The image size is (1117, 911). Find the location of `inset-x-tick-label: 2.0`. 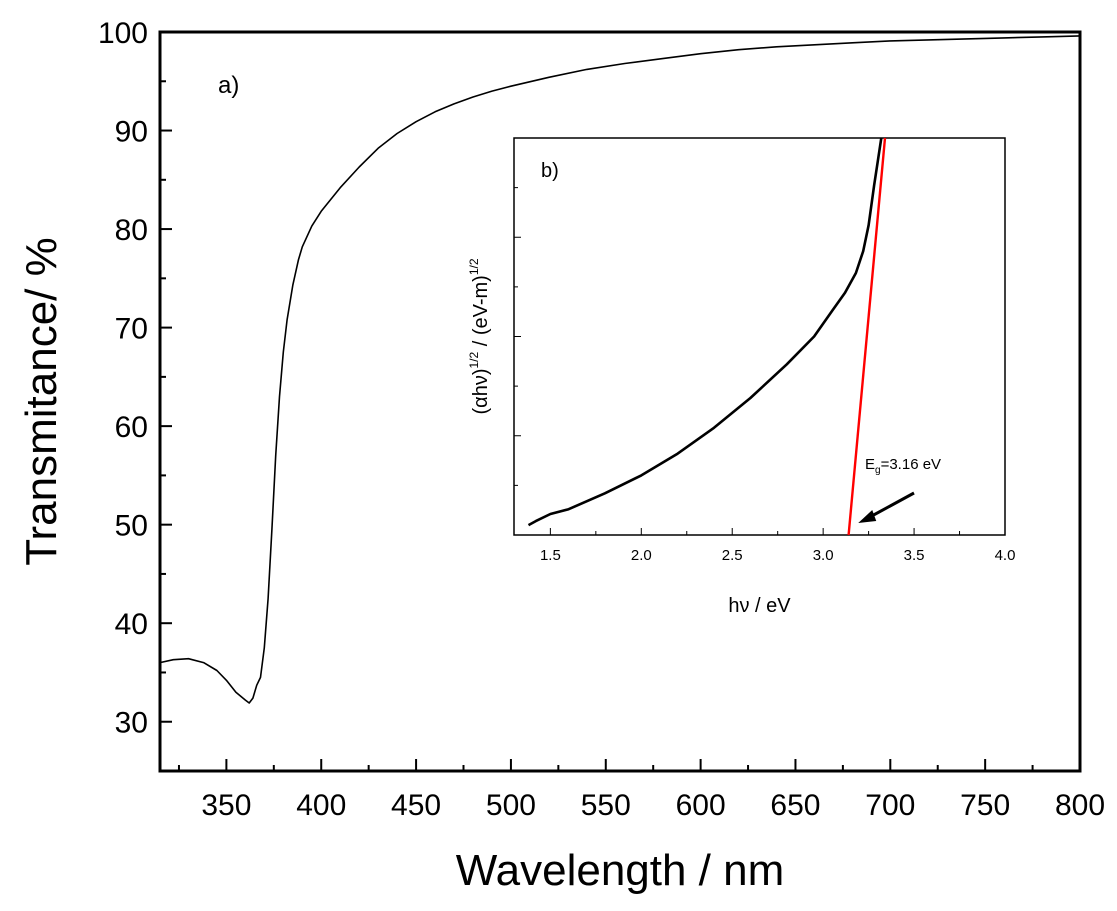

inset-x-tick-label: 2.0 is located at coordinates (641, 555).